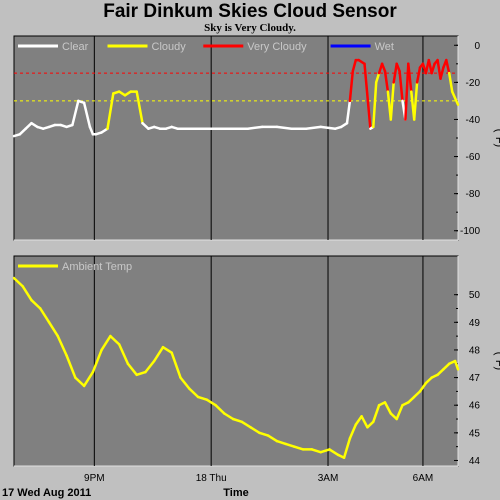  I want to click on y-tick-label: 47, so click(475, 378).